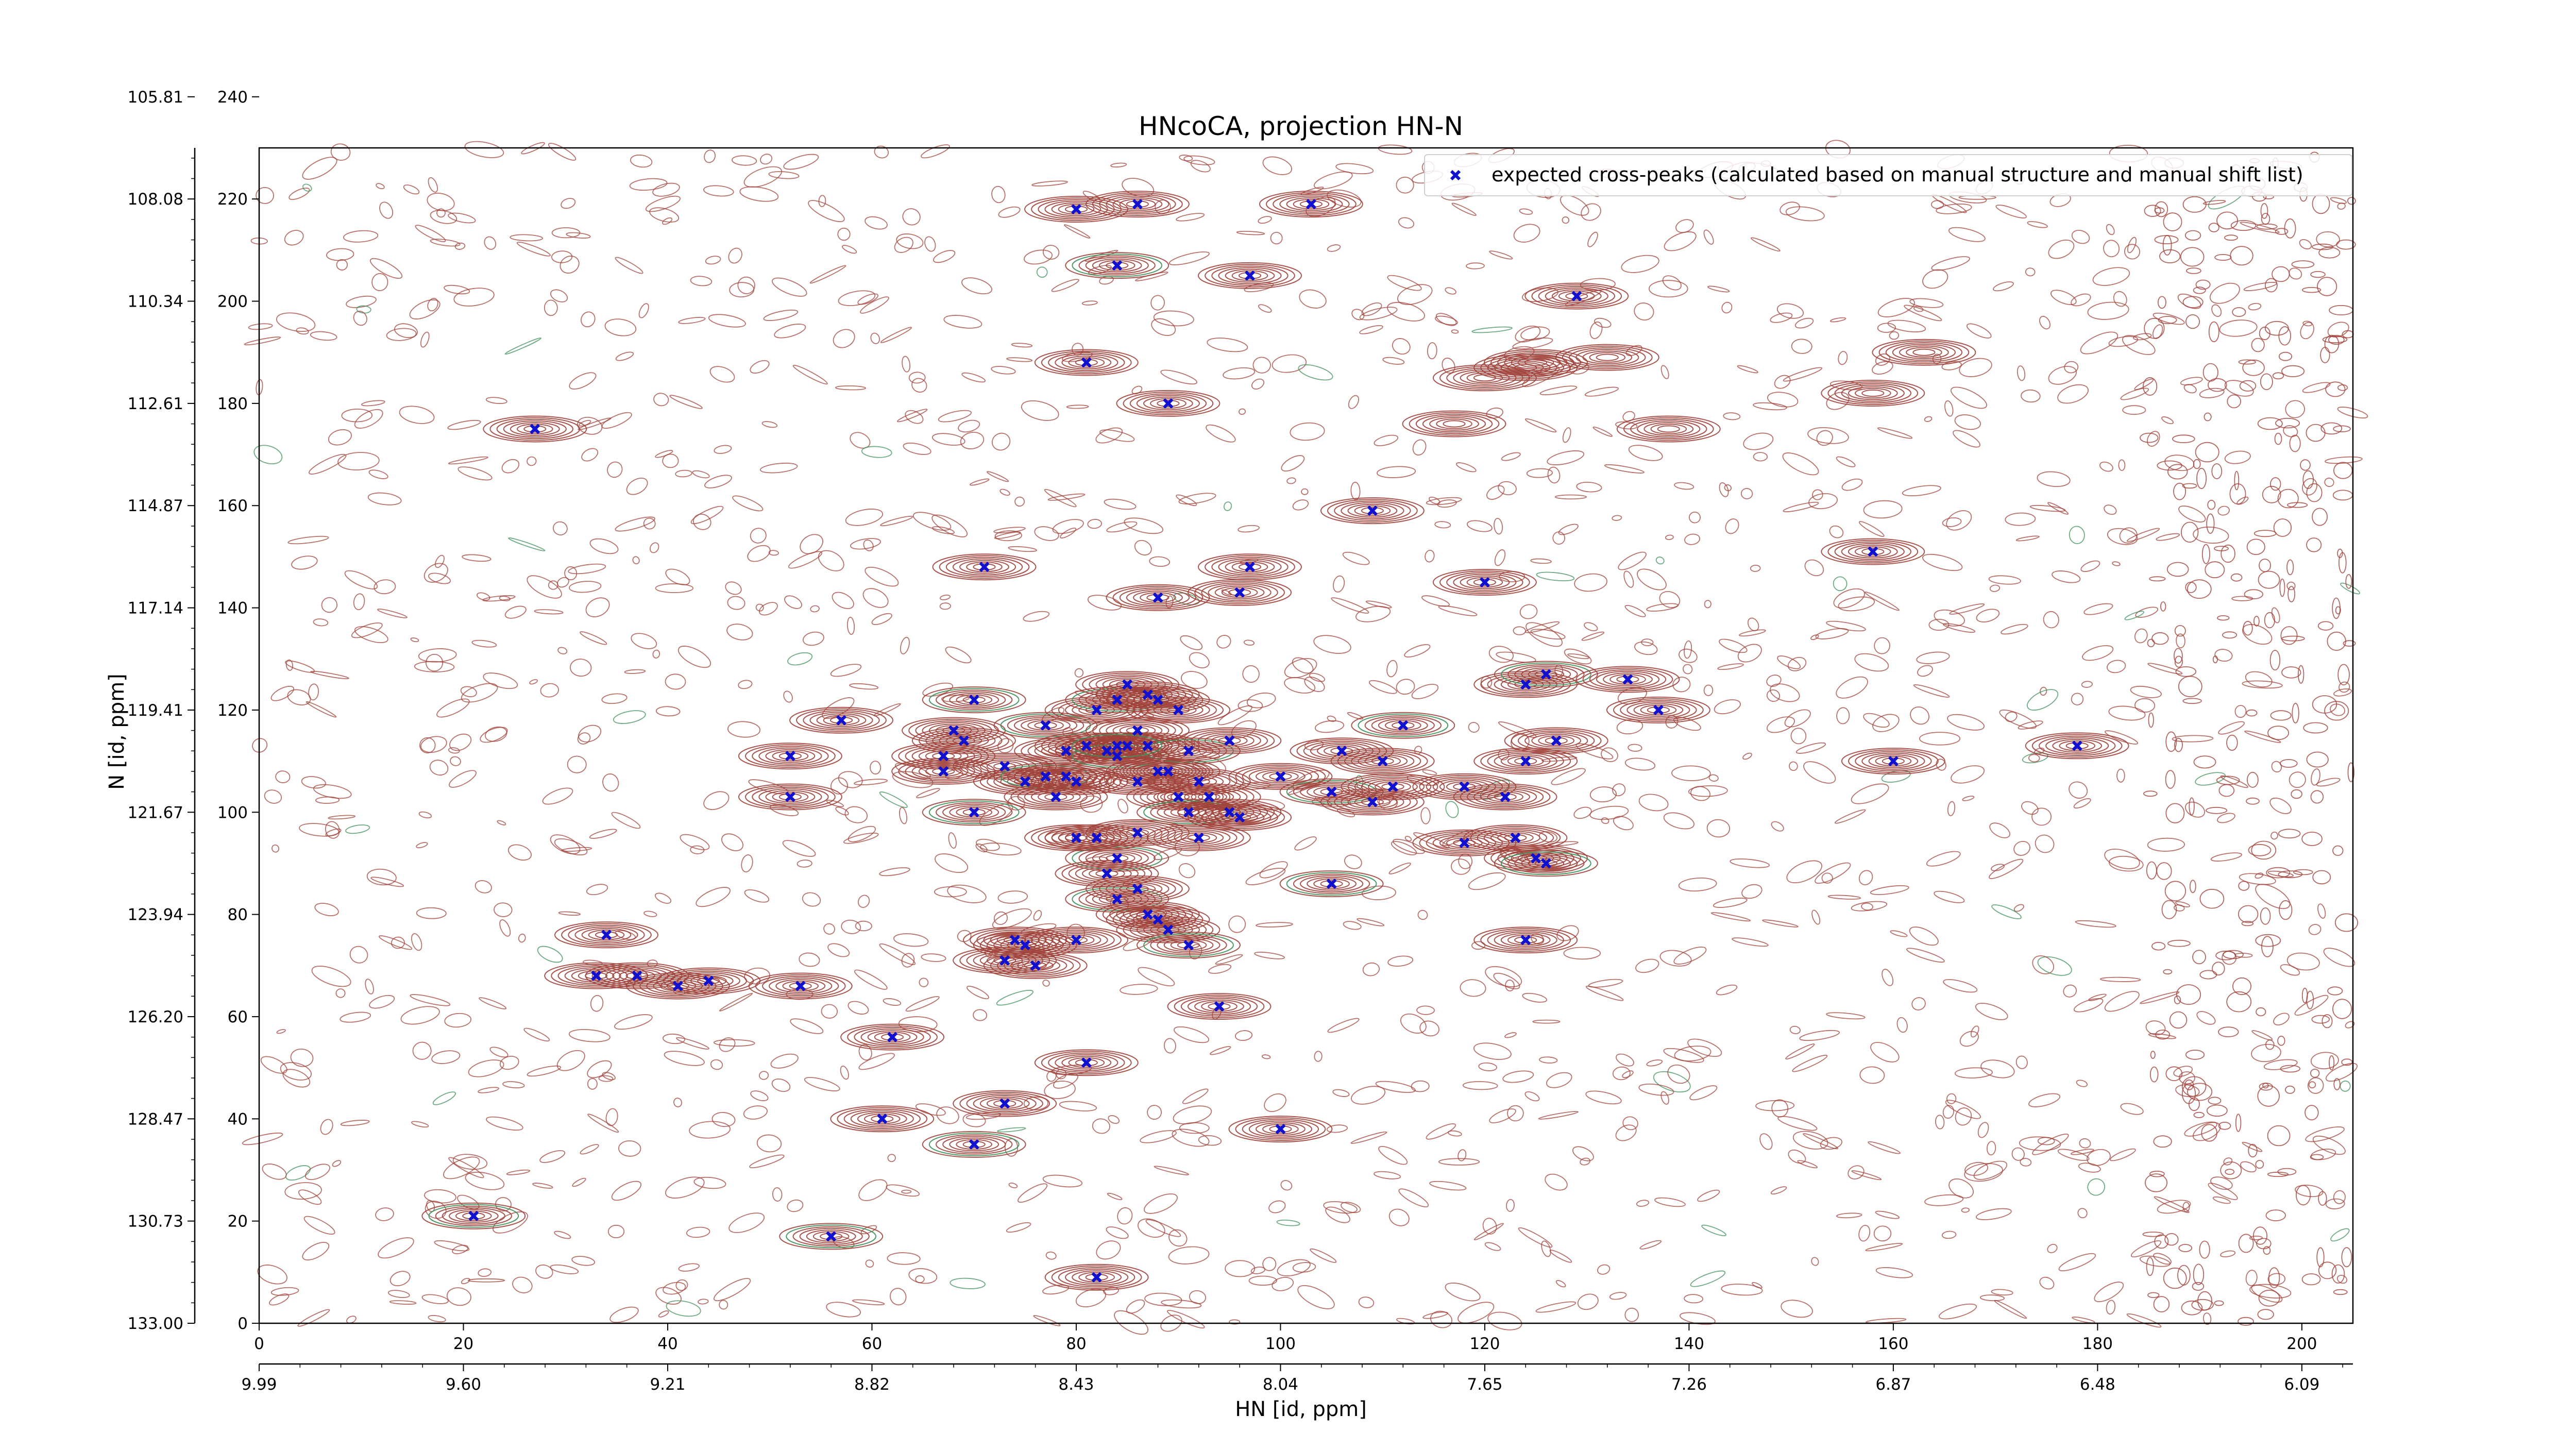  Describe the element at coordinates (259, 1384) in the screenshot. I see `x2-tick-label: 9.99` at that location.